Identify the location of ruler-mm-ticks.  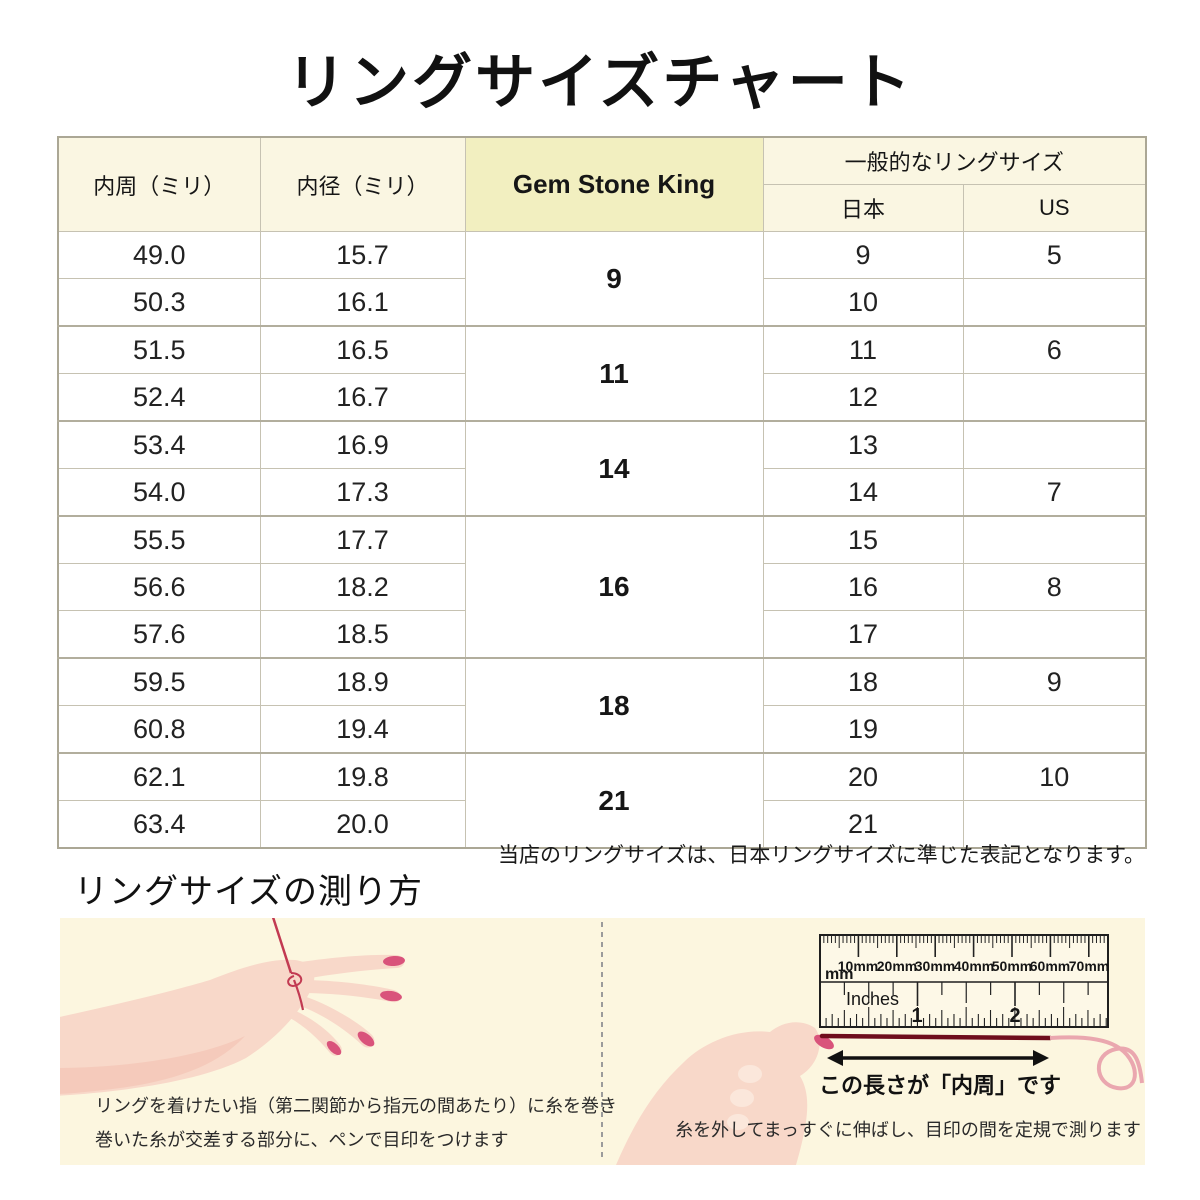
(964, 946).